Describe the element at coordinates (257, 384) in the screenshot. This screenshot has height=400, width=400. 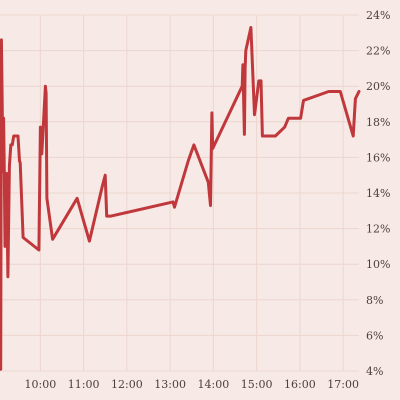
I see `x-tick-label: 15:00` at that location.